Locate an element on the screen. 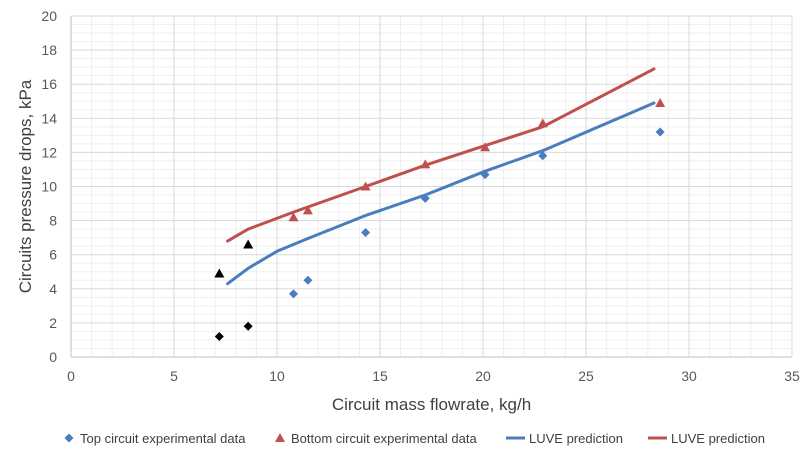 This screenshot has height=458, width=811. x-tick-label: 25 is located at coordinates (586, 376).